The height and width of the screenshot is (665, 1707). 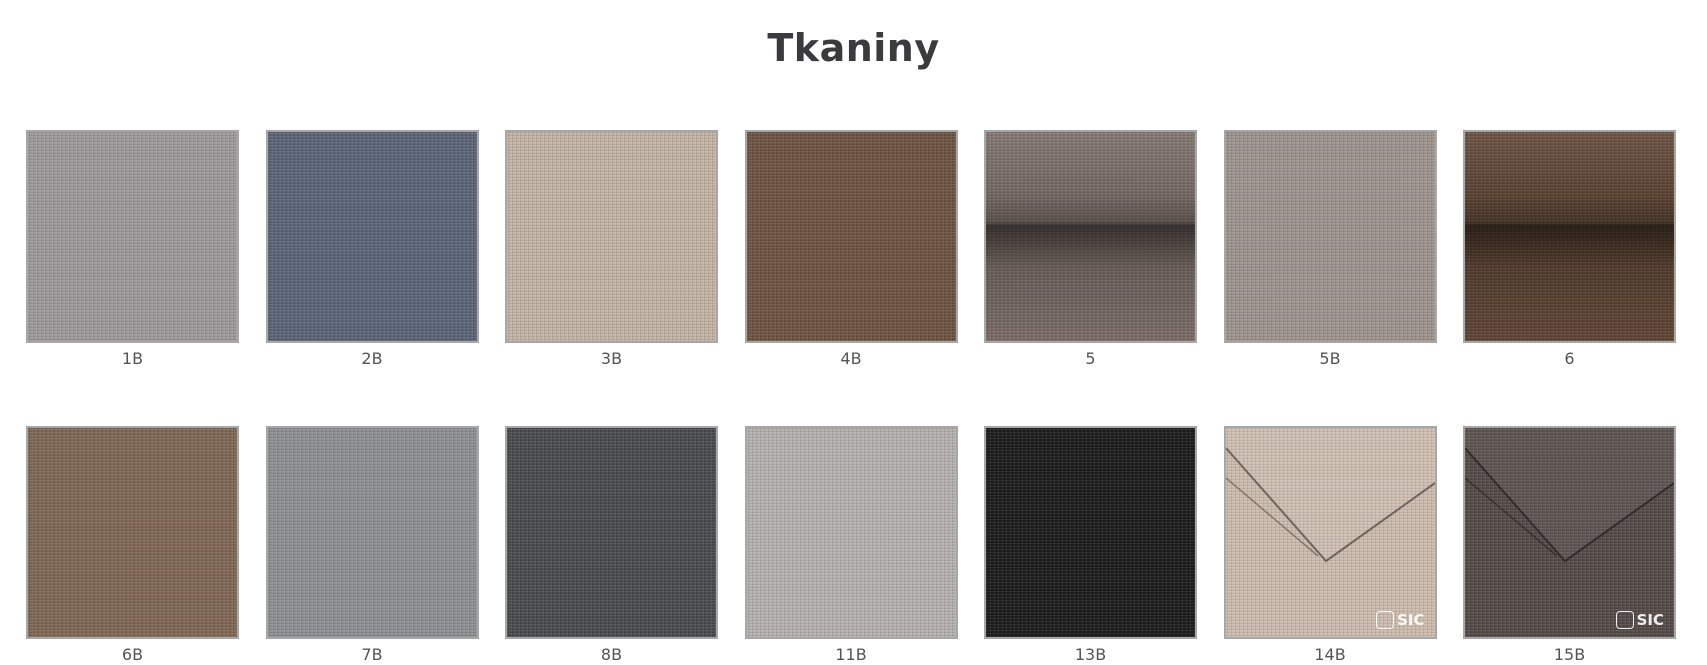 I want to click on fabric-item: 6B, so click(x=132, y=545).